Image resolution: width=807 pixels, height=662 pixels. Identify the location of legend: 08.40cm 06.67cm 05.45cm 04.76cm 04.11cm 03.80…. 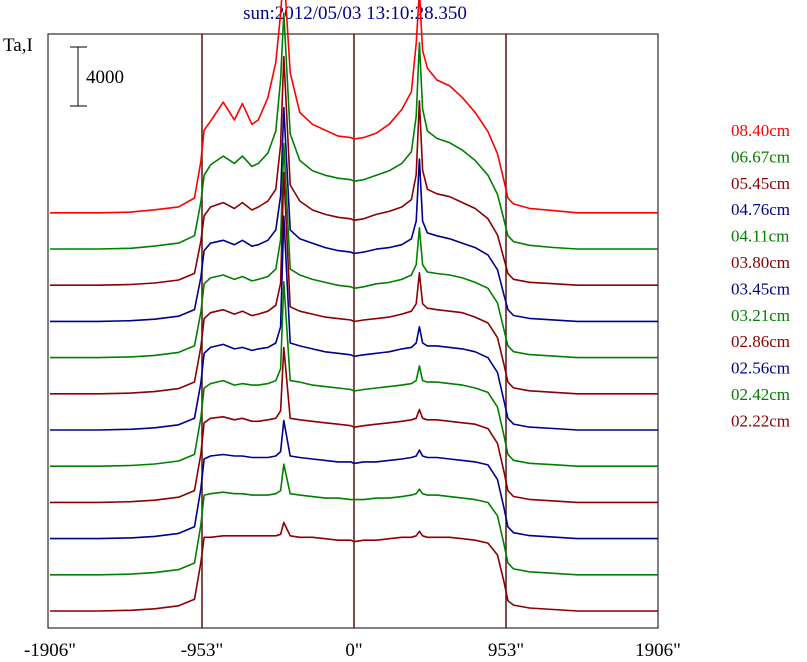
(760, 275).